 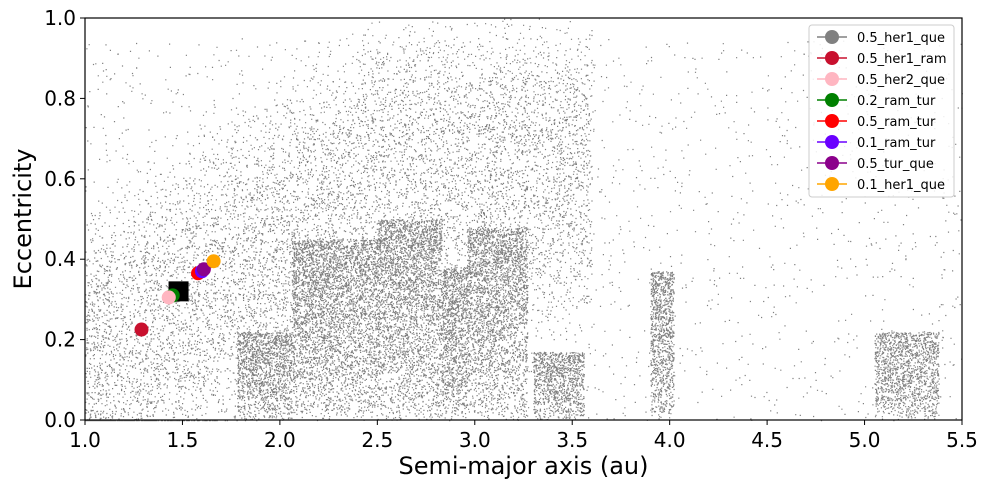 What do you see at coordinates (177, 295) in the screenshot?
I see `series-markers` at bounding box center [177, 295].